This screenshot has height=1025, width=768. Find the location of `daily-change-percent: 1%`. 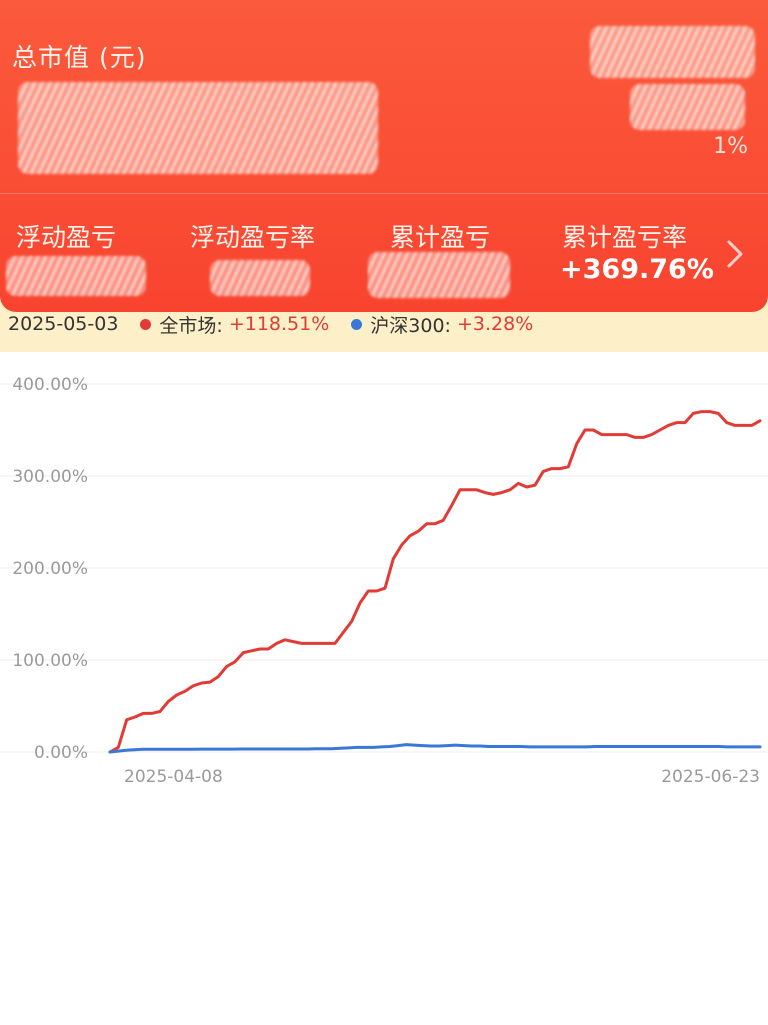

daily-change-percent: 1% is located at coordinates (730, 146).